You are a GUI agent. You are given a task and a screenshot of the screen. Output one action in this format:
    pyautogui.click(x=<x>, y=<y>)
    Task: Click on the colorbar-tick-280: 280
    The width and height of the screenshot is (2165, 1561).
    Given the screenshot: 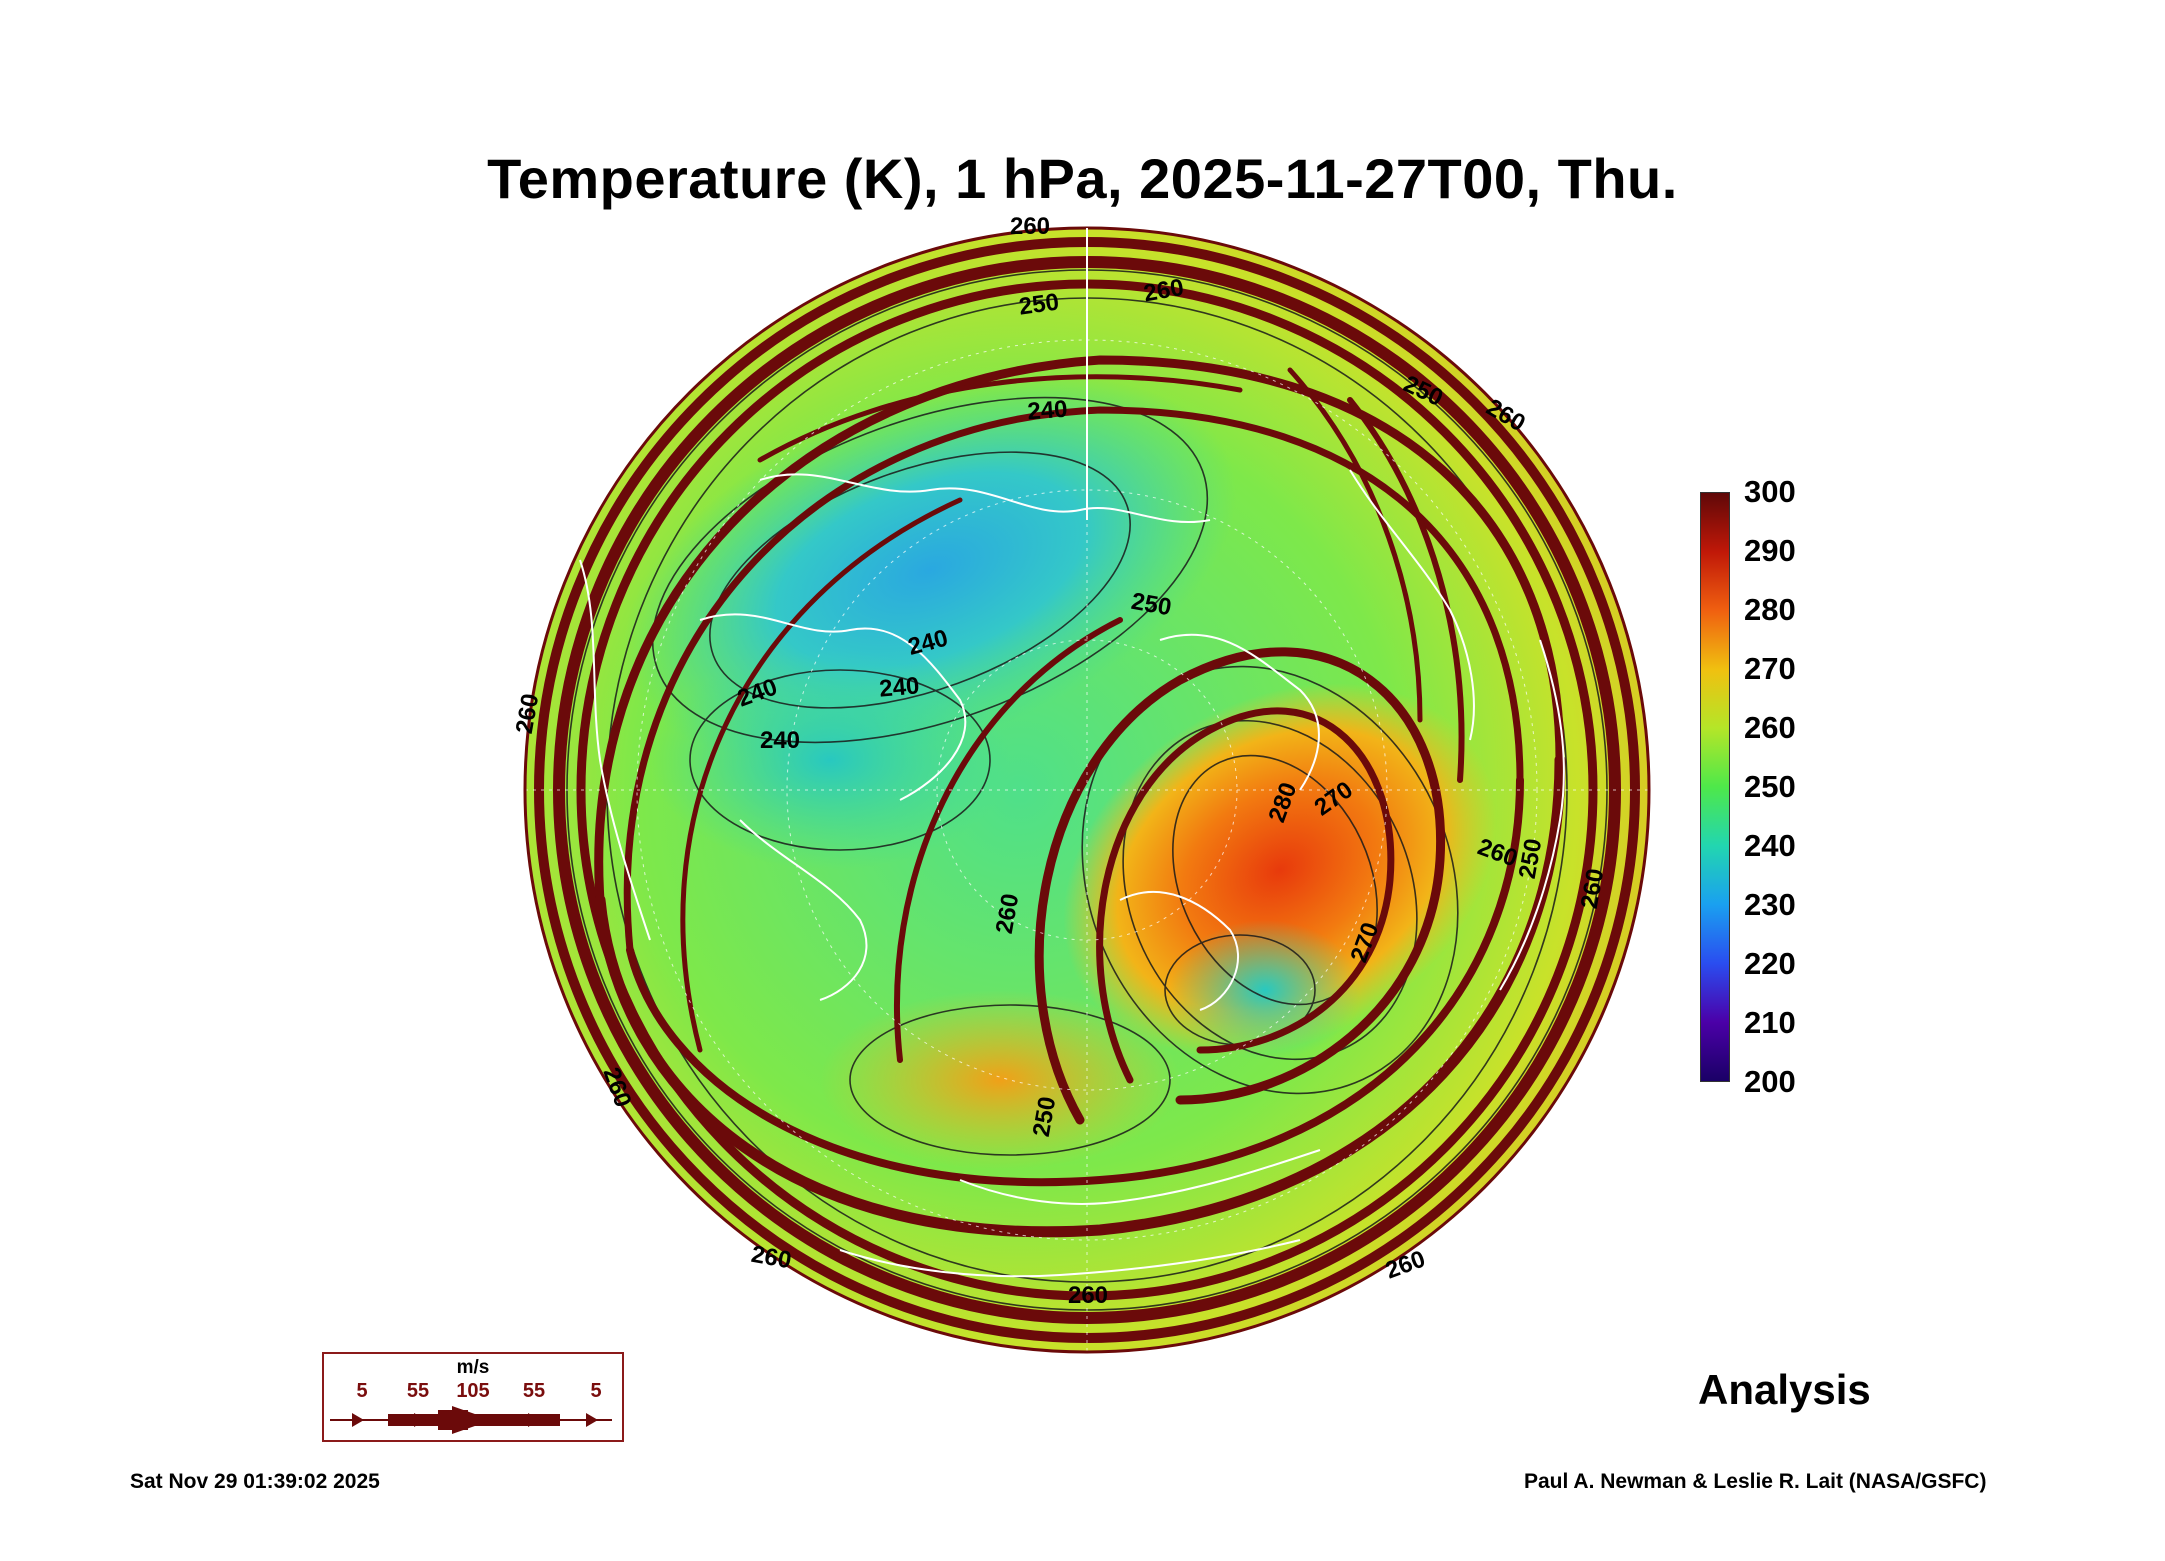 What is the action you would take?
    pyautogui.click(x=1770, y=609)
    